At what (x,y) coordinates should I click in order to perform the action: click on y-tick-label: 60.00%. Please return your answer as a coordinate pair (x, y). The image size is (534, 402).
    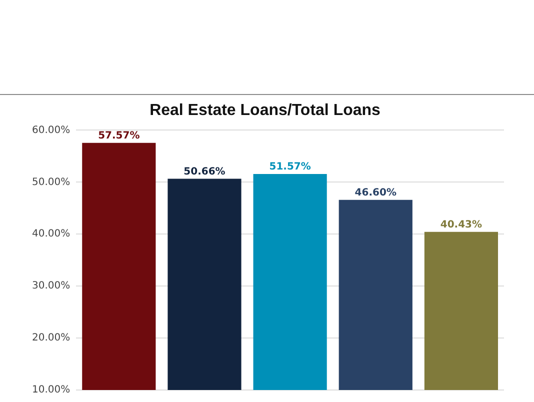
    Looking at the image, I should click on (51, 130).